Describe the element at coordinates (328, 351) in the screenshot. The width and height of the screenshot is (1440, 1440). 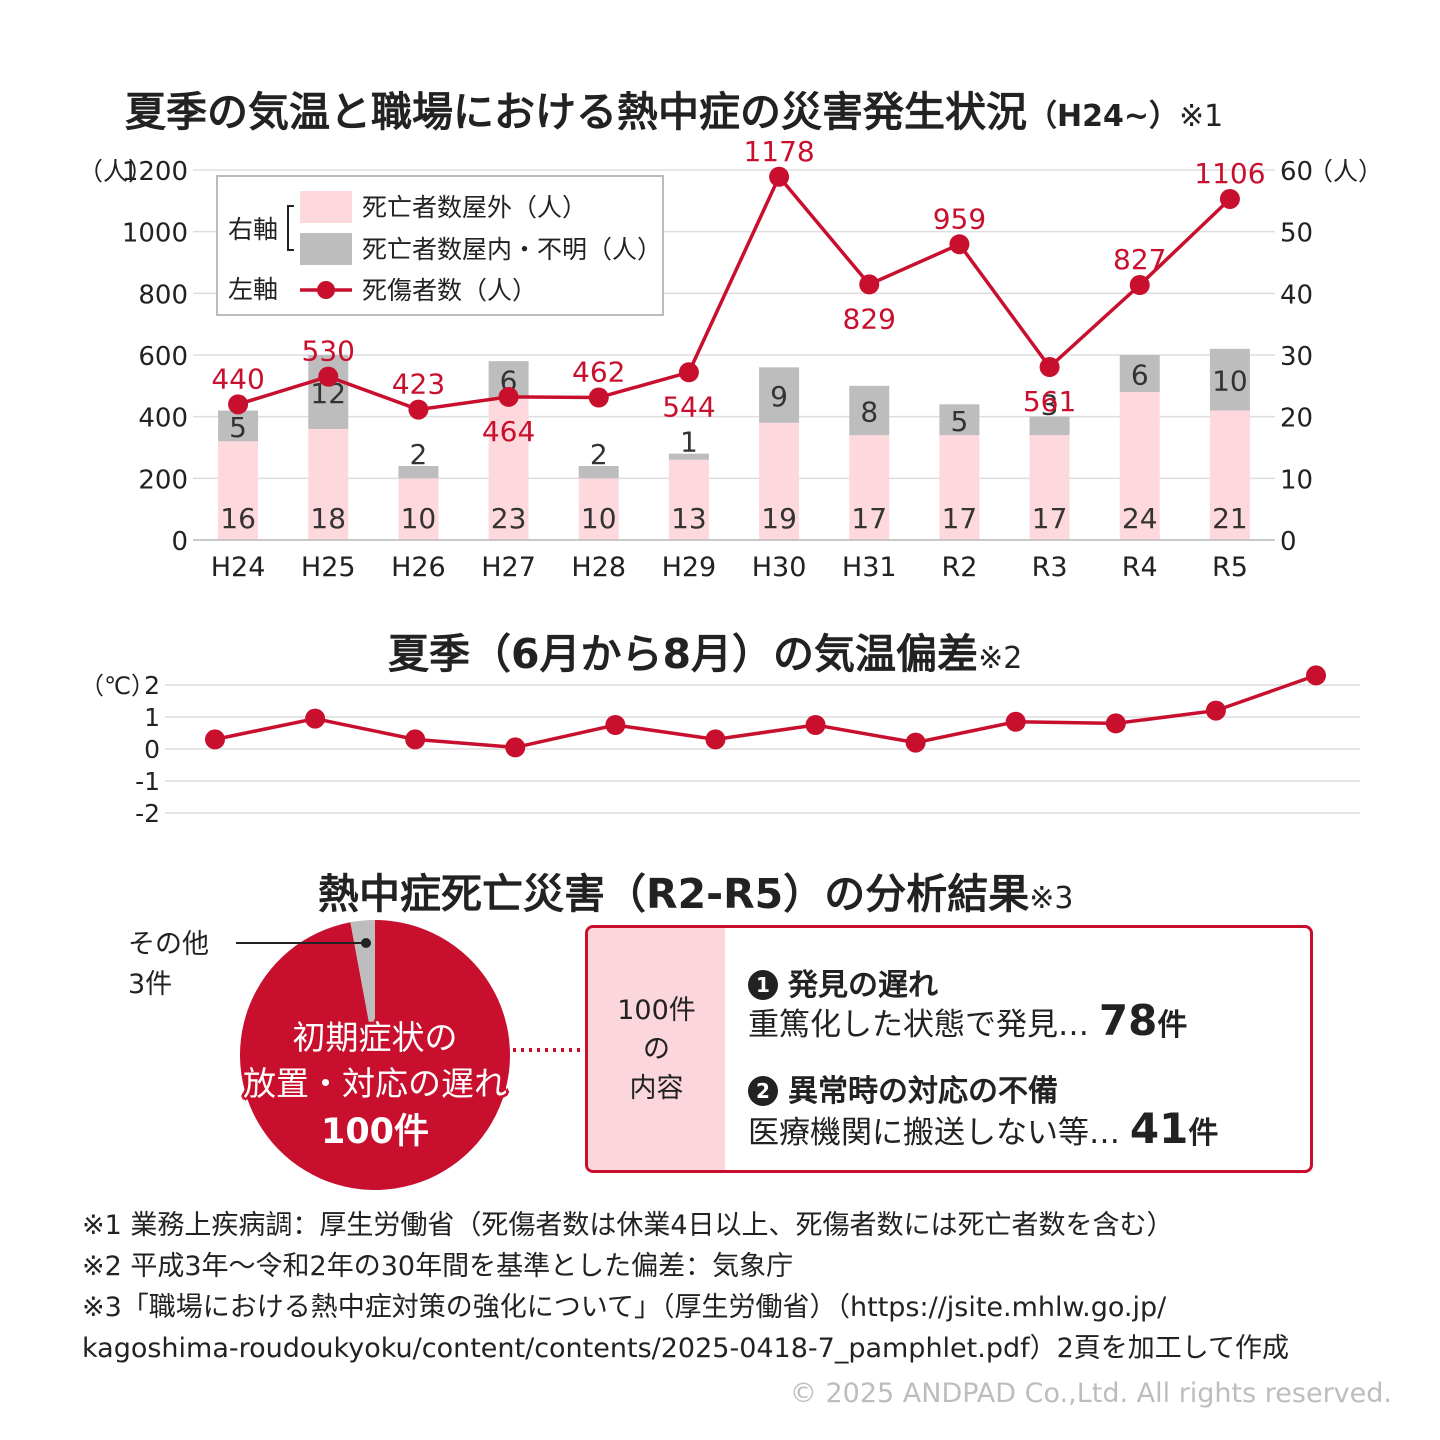
I see `casualties-label: 530` at that location.